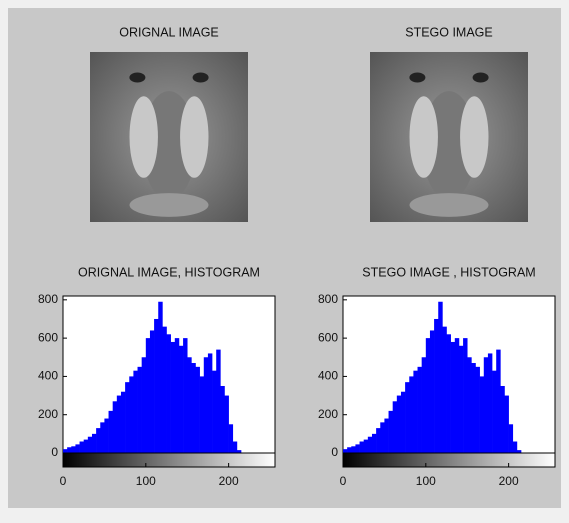  Describe the element at coordinates (169, 32) in the screenshot. I see `chart-title: ORIGNAL IMAGE` at that location.